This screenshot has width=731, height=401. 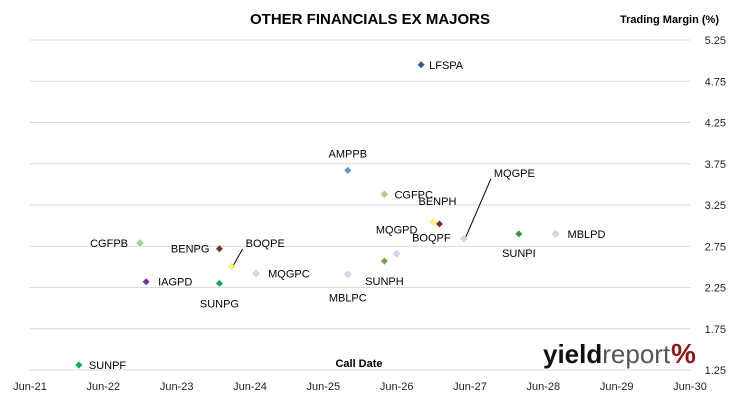 I want to click on y-tick-label: 4.75, so click(x=715, y=82).